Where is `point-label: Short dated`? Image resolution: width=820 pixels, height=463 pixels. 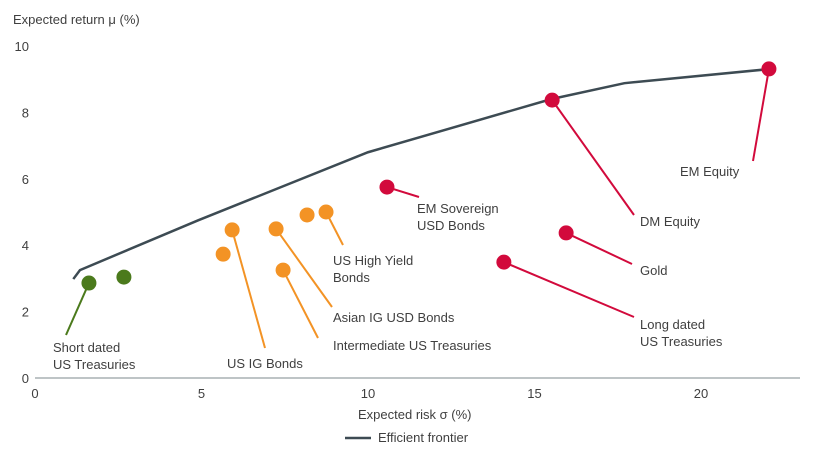 point-label: Short dated is located at coordinates (86, 347).